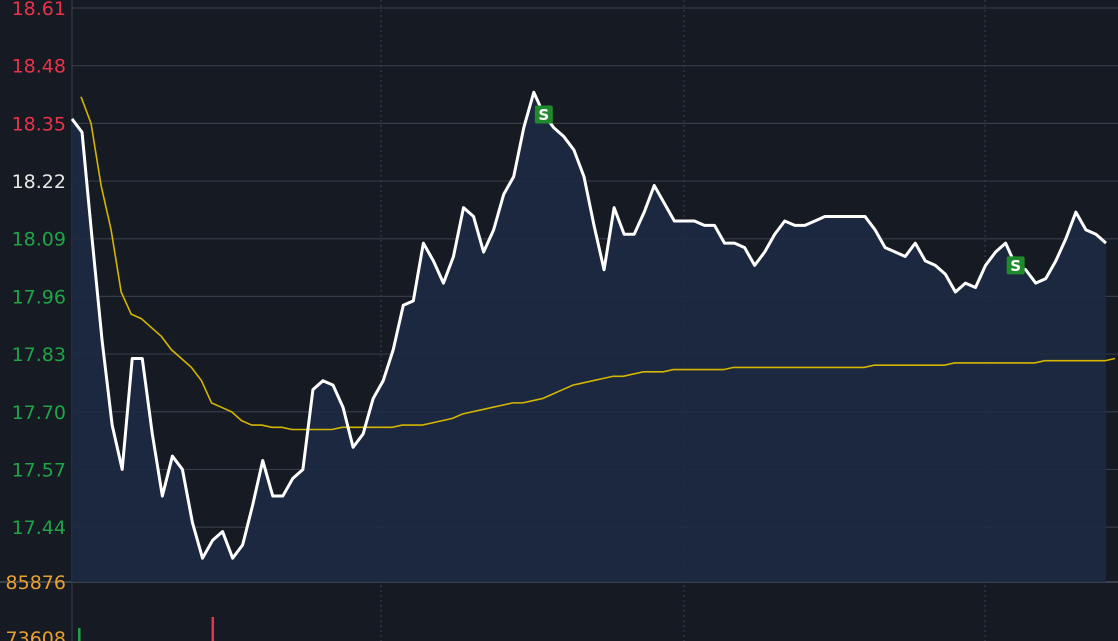 The width and height of the screenshot is (1118, 641). Describe the element at coordinates (39, 182) in the screenshot. I see `y-tick-label: 18.22` at that location.